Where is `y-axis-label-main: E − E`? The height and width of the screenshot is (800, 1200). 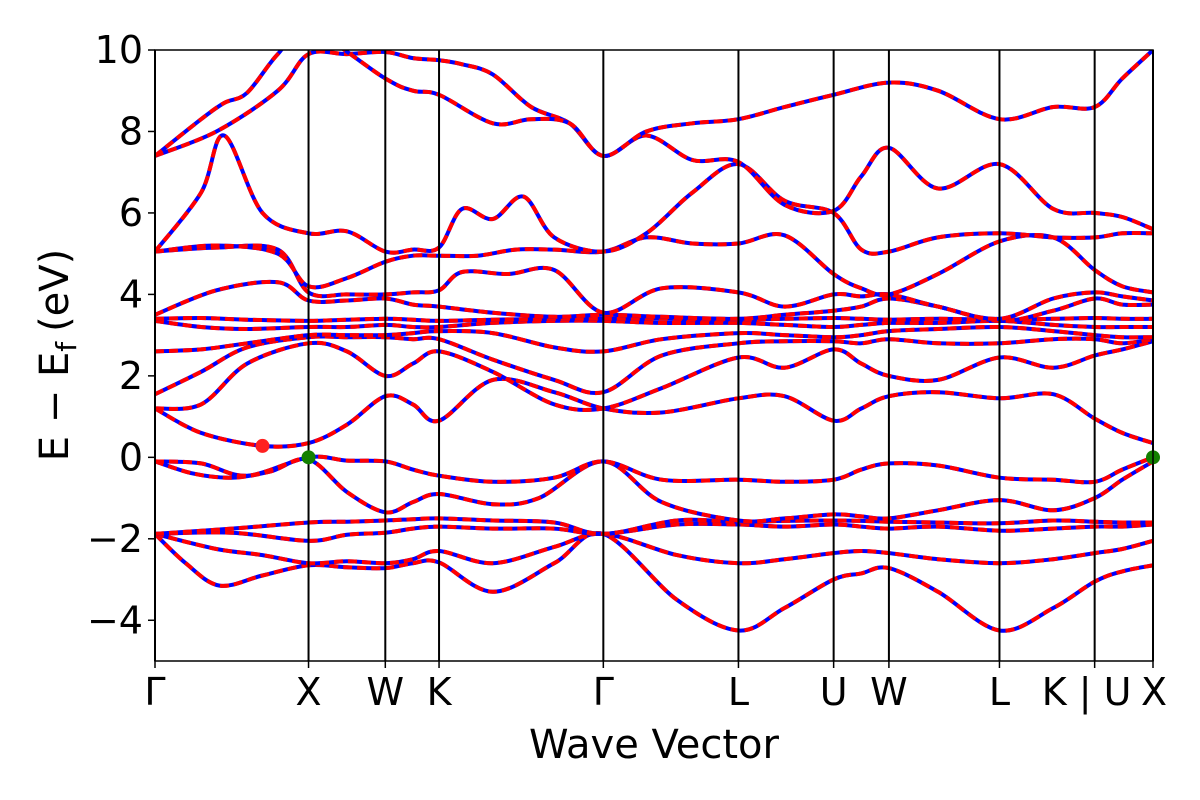 y-axis-label-main: E − E is located at coordinates (55, 407).